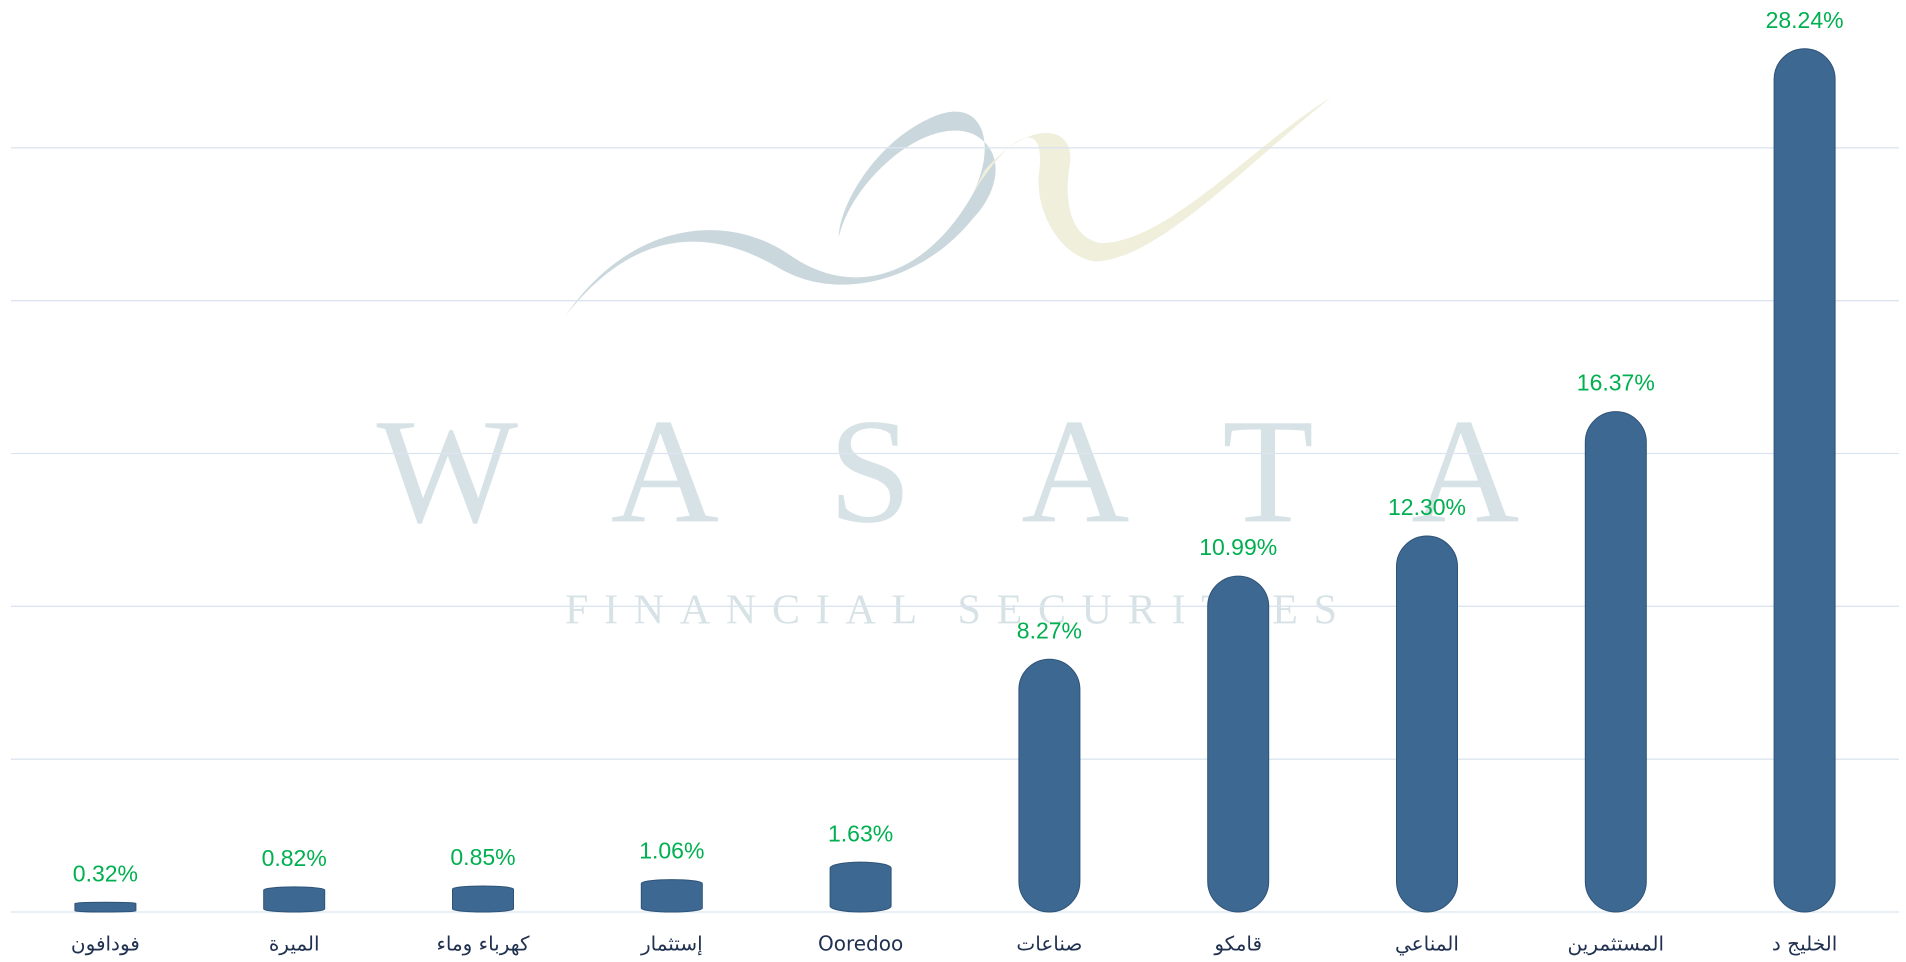  I want to click on value-label: 1.06%, so click(671, 851).